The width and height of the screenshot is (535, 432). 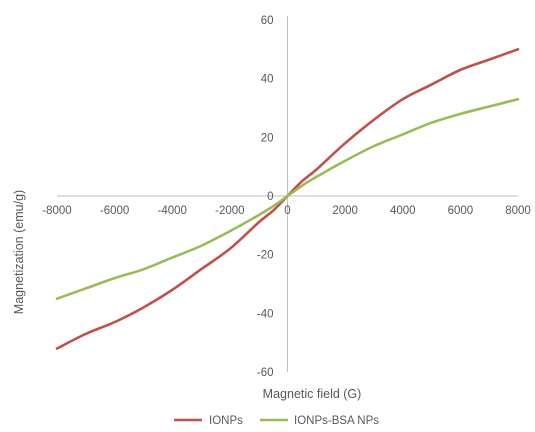 What do you see at coordinates (270, 197) in the screenshot?
I see `y-tick-label: 0` at bounding box center [270, 197].